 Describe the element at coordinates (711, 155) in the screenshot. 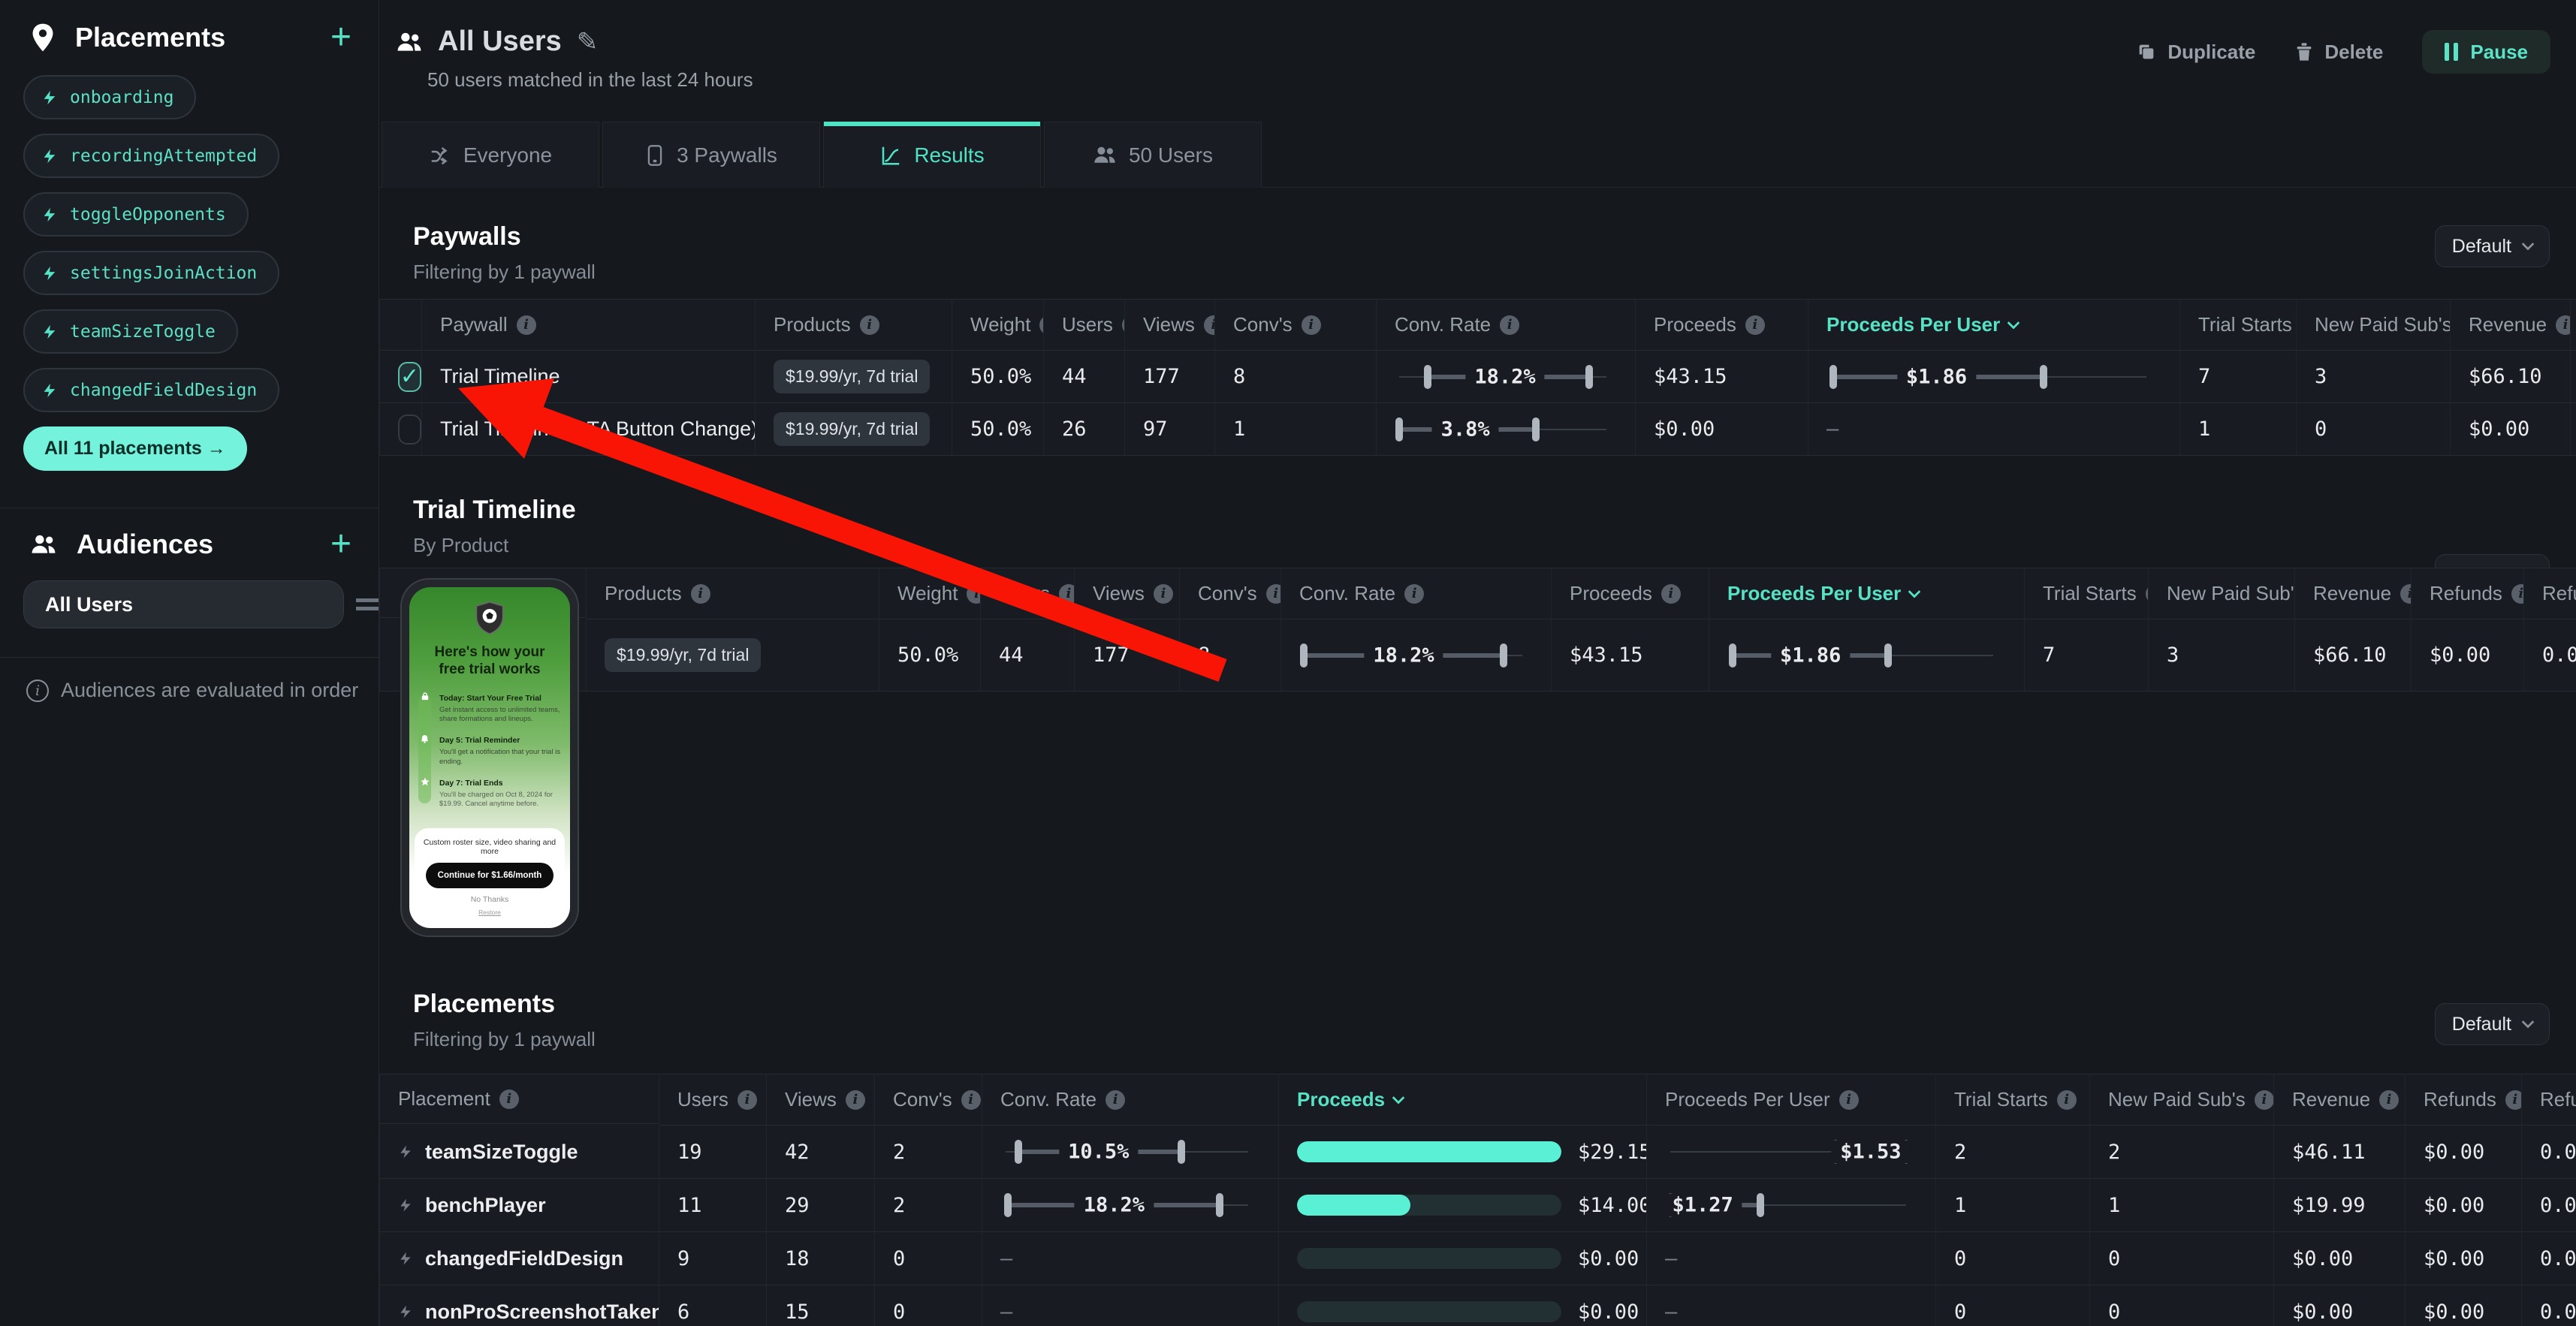

I see `tab-paywalls: 3 Paywalls` at that location.